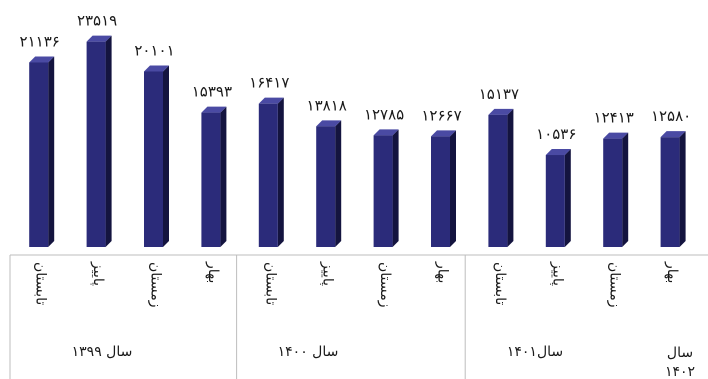  What do you see at coordinates (671, 116) in the screenshot?
I see `value-label: ۱۲۵۸۰` at bounding box center [671, 116].